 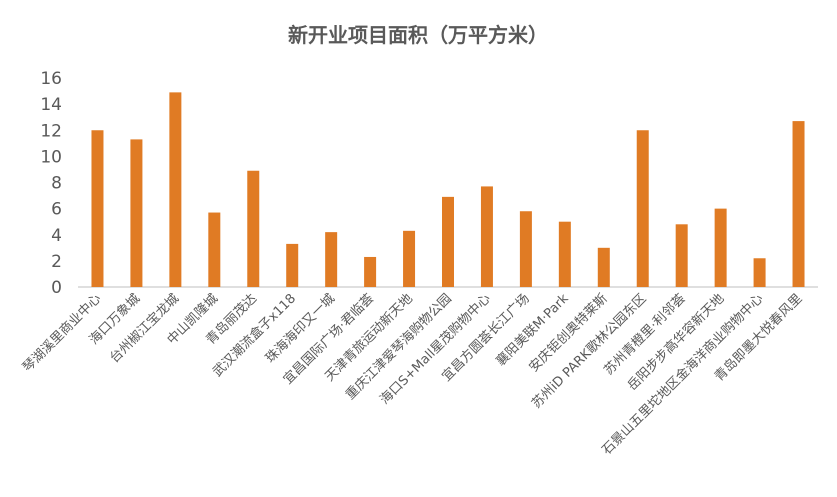 I want to click on y-tick-label: 4, so click(x=56, y=236).